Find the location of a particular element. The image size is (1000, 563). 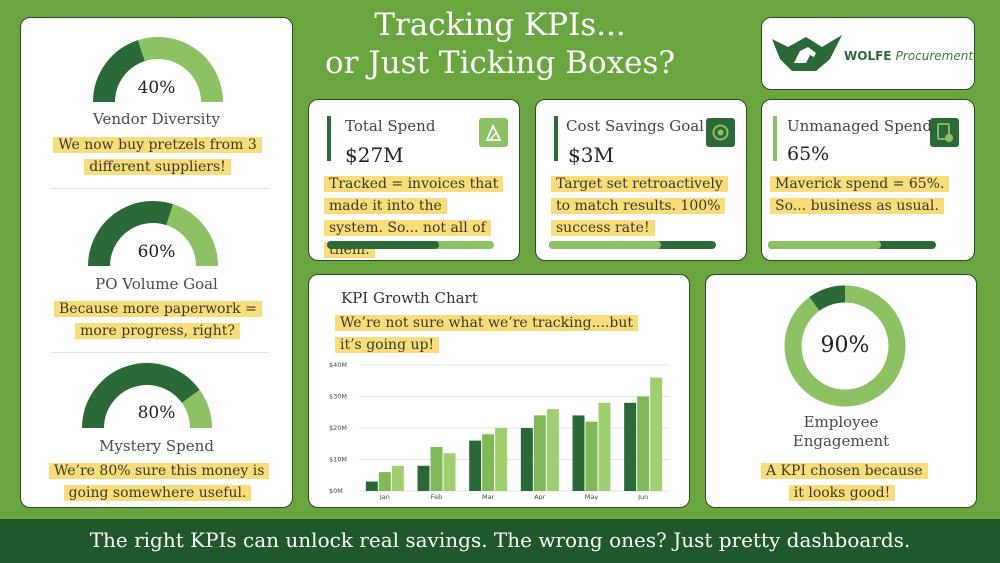

engagement-note: A KPI chosen because it looks good! is located at coordinates (844, 482).